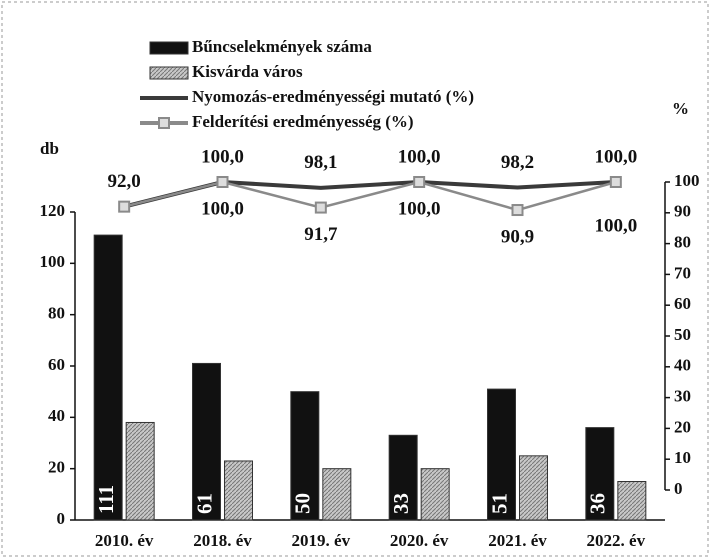 The height and width of the screenshot is (558, 710). Describe the element at coordinates (333, 96) in the screenshot. I see `legend-label: Nyomozás-eredményességi mutató (%)` at that location.